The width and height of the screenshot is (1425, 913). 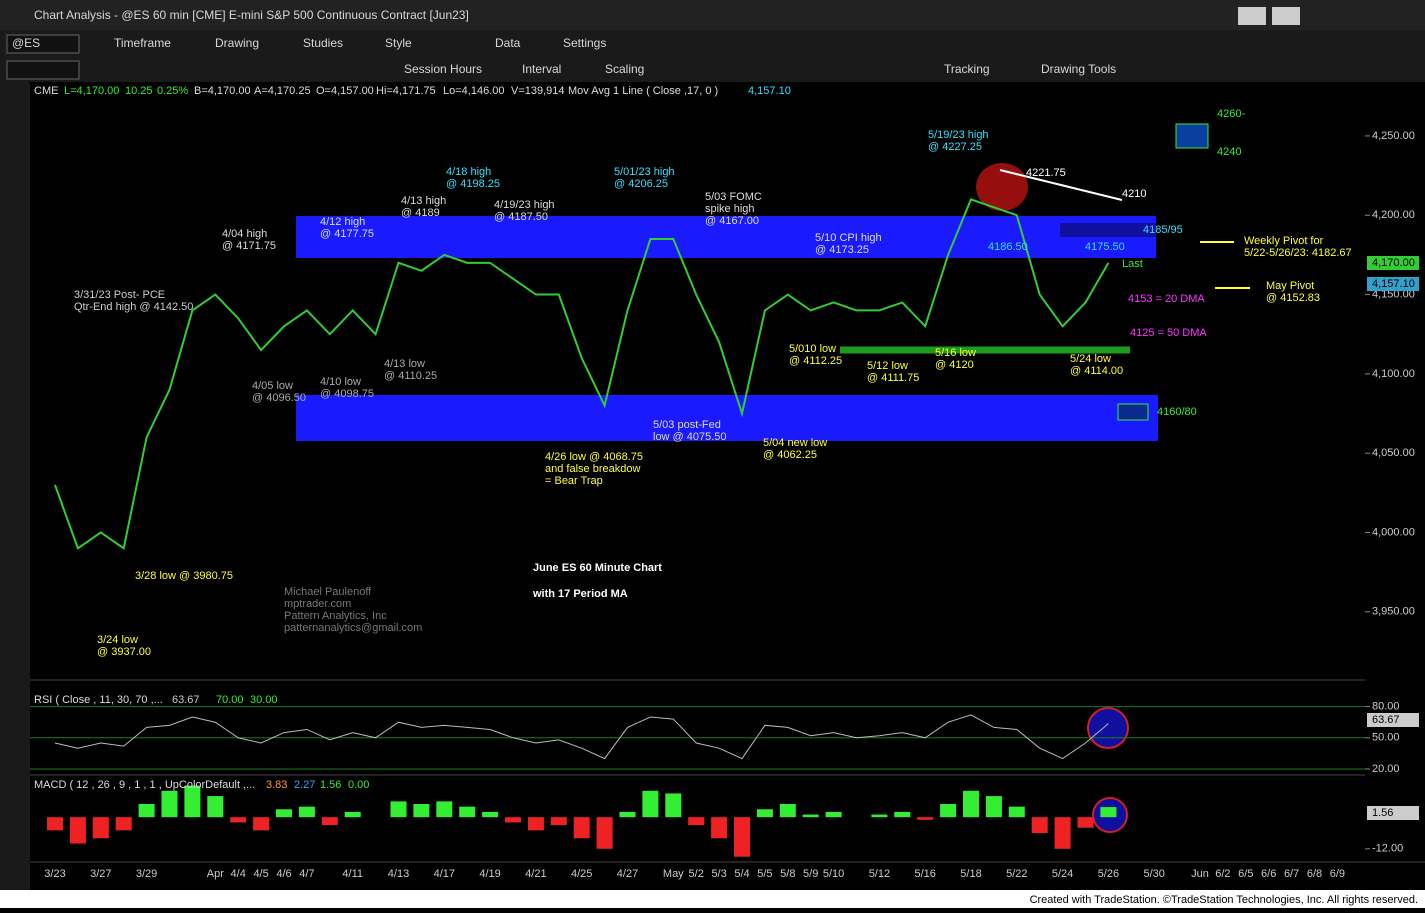 What do you see at coordinates (1108, 728) in the screenshot?
I see `rsi-circle` at bounding box center [1108, 728].